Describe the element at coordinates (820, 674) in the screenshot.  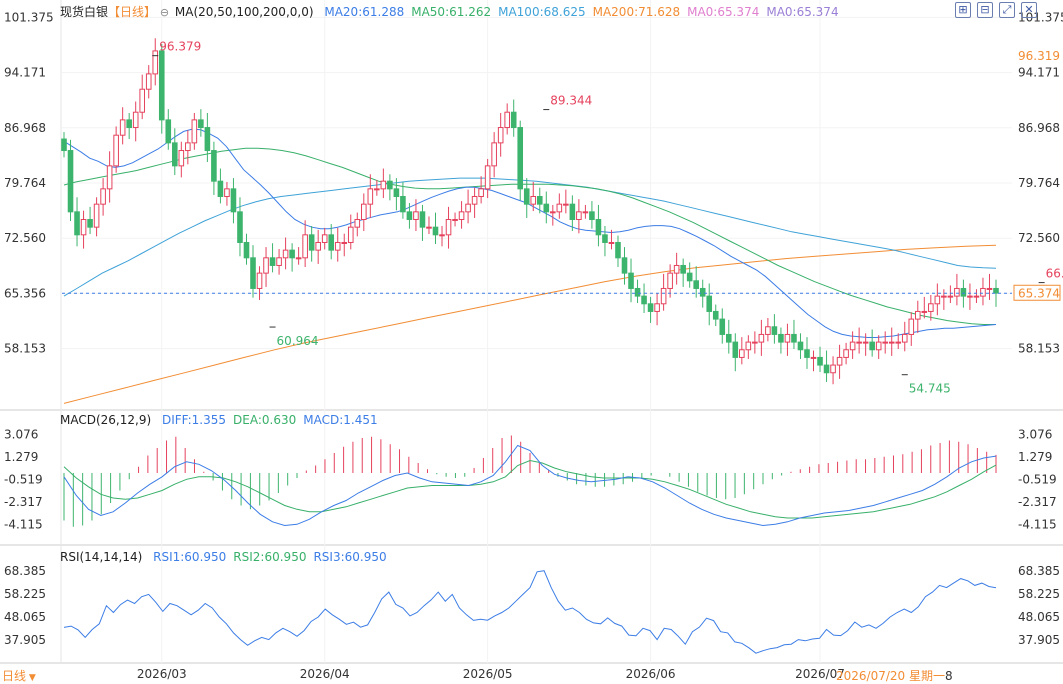
I see `x-tick-label: 2026/07` at that location.